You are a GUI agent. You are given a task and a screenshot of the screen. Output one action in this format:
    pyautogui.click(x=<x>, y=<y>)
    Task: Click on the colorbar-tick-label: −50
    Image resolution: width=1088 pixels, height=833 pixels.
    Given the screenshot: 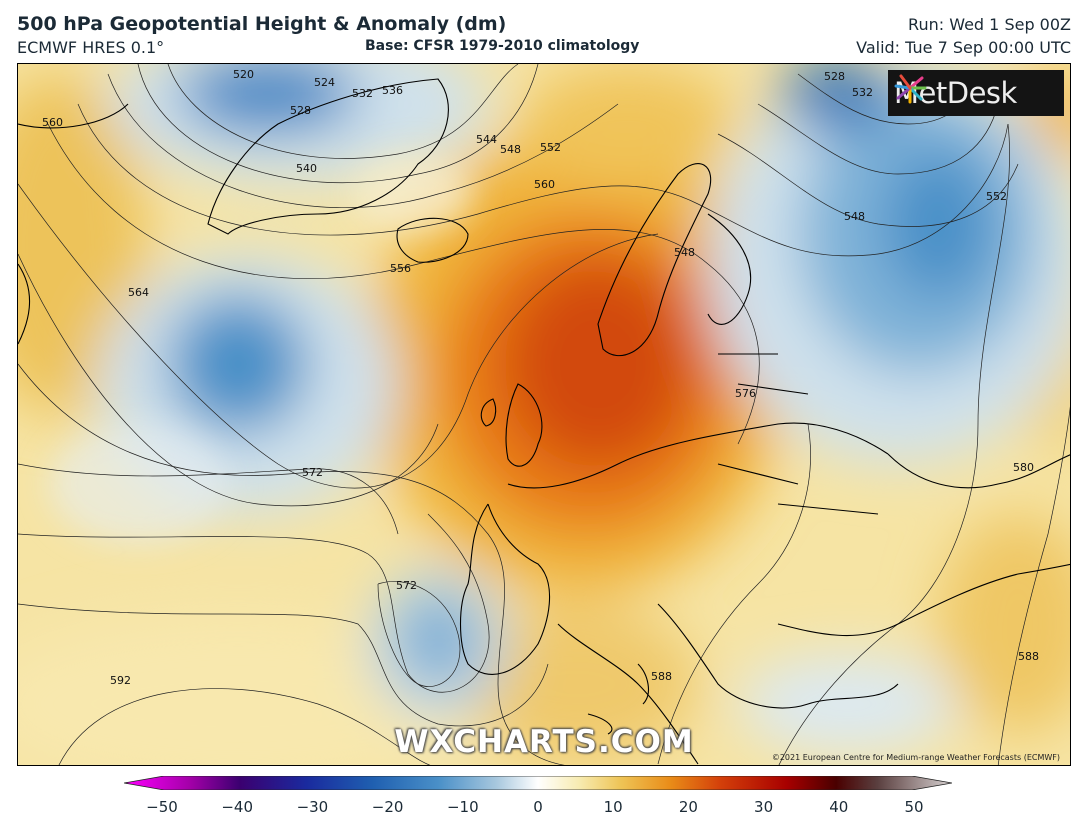 What is the action you would take?
    pyautogui.click(x=162, y=807)
    